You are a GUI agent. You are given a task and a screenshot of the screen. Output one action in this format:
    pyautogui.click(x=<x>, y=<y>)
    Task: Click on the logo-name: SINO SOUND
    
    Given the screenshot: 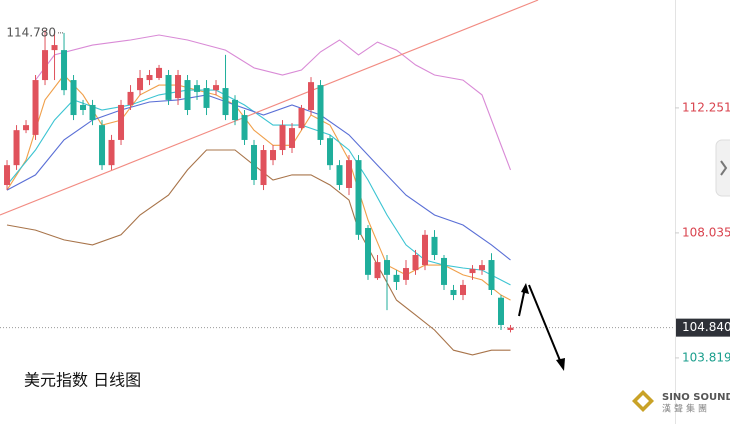 What is the action you would take?
    pyautogui.click(x=696, y=397)
    